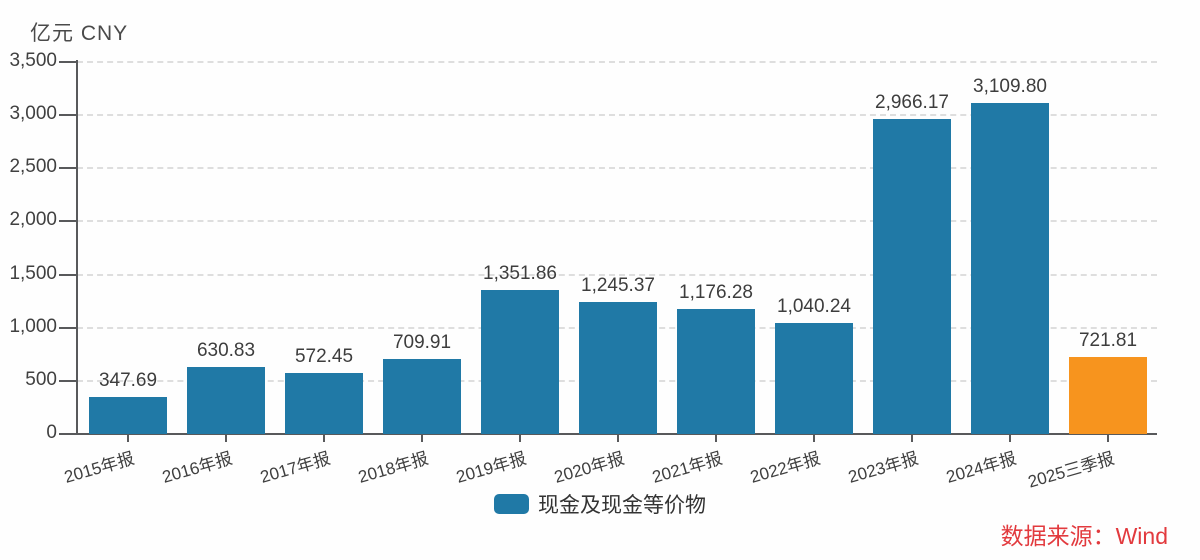 The height and width of the screenshot is (560, 1200). I want to click on bar-2023年报, so click(912, 276).